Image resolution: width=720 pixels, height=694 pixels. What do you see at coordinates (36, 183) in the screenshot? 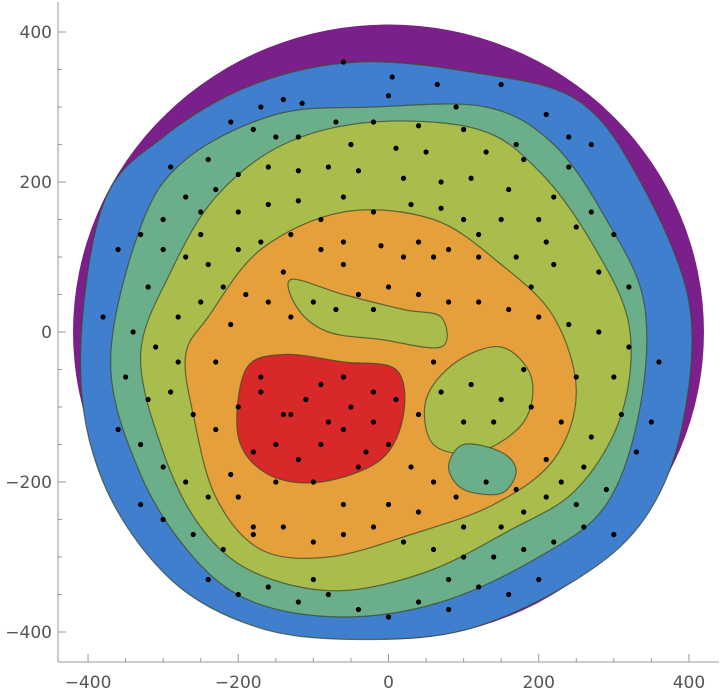
I see `y-tick-label: 200` at bounding box center [36, 183].